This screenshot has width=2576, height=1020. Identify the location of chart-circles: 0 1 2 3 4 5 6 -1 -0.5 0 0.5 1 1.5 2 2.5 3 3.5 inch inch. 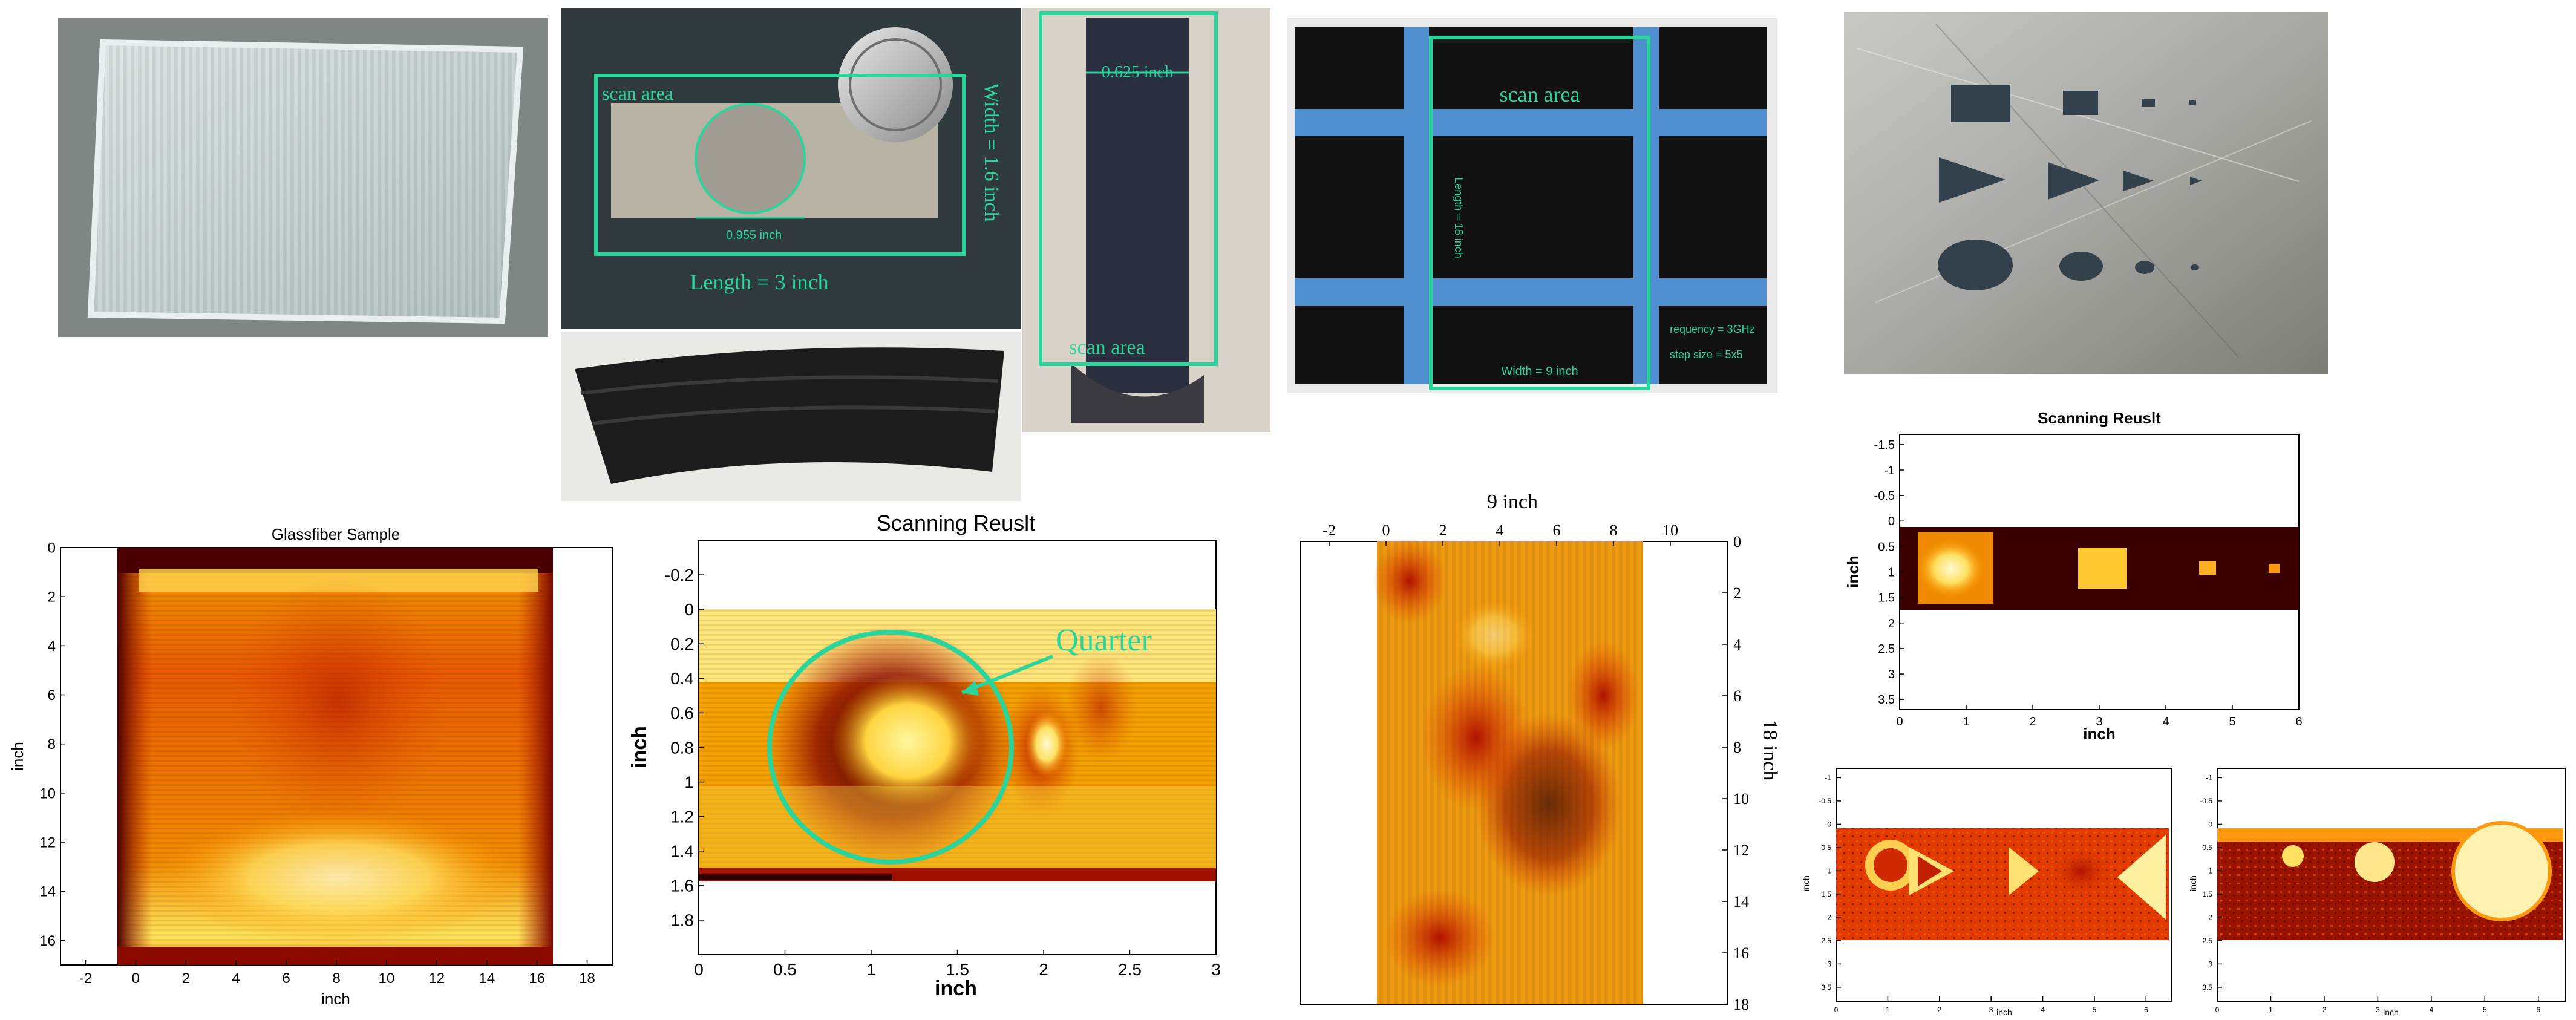
(2377, 893).